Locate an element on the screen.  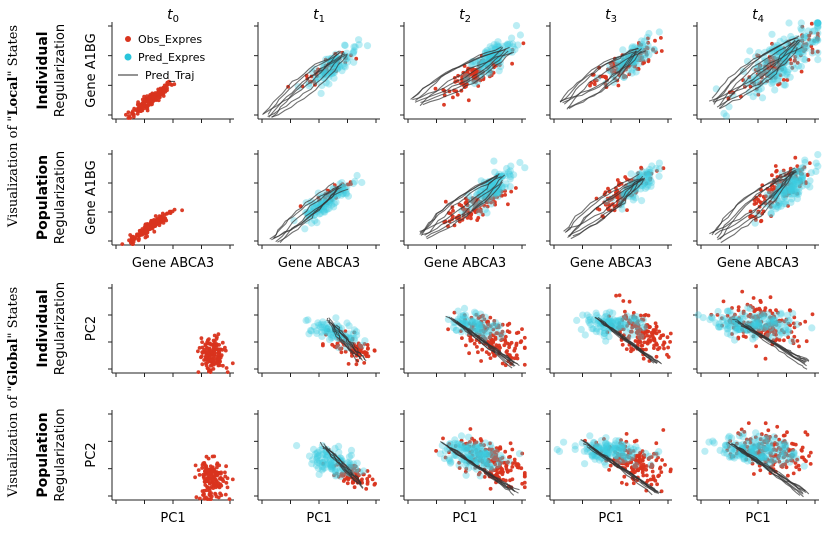
x-axis-label-1-4: Gene ABCA3 is located at coordinates (758, 263).